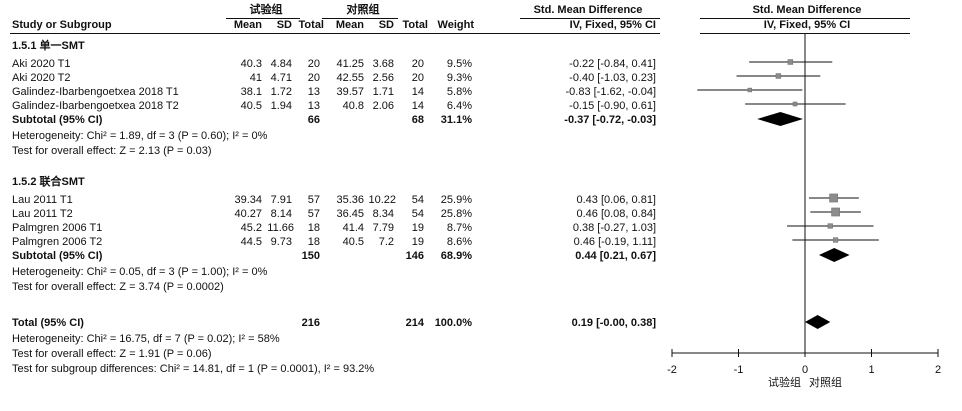 The height and width of the screenshot is (411, 962). What do you see at coordinates (938, 370) in the screenshot?
I see `x-tick-label: 2` at bounding box center [938, 370].